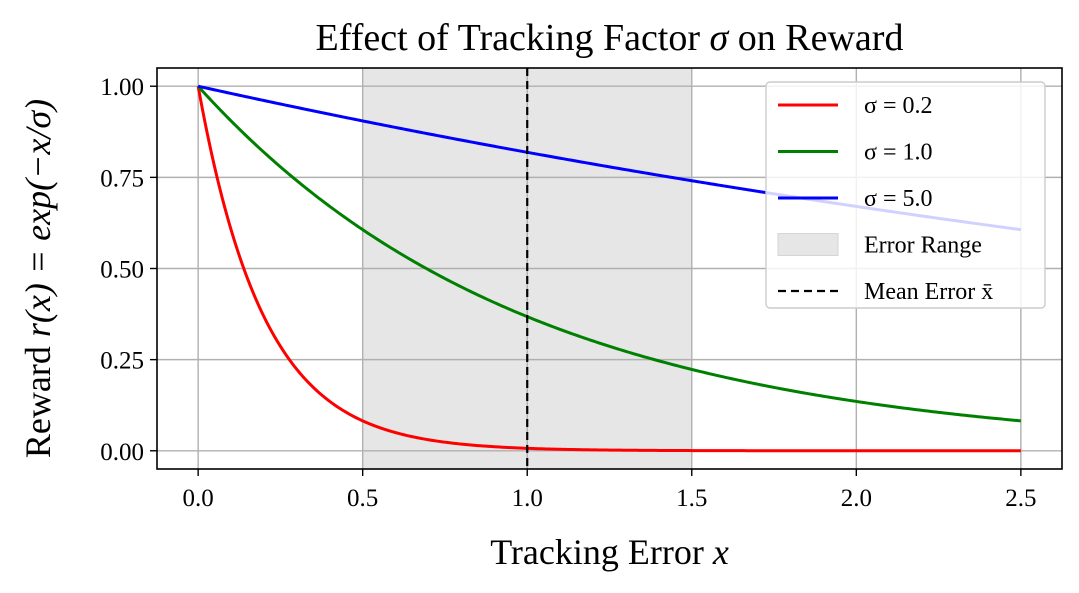 Image resolution: width=1079 pixels, height=593 pixels. What do you see at coordinates (691, 498) in the screenshot?
I see `x-tick-label: 1.5` at bounding box center [691, 498].